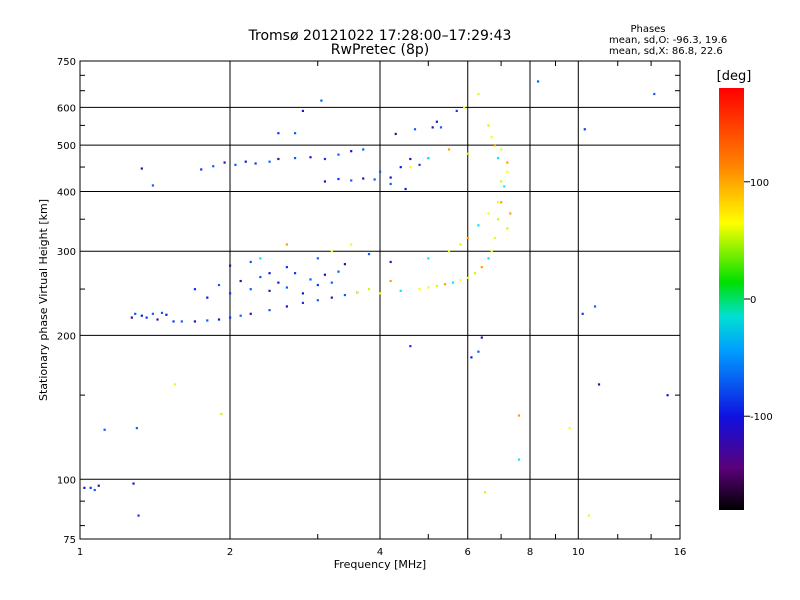 The image size is (800, 600). What do you see at coordinates (734, 76) in the screenshot?
I see `colorbar-label: [deg]` at bounding box center [734, 76].